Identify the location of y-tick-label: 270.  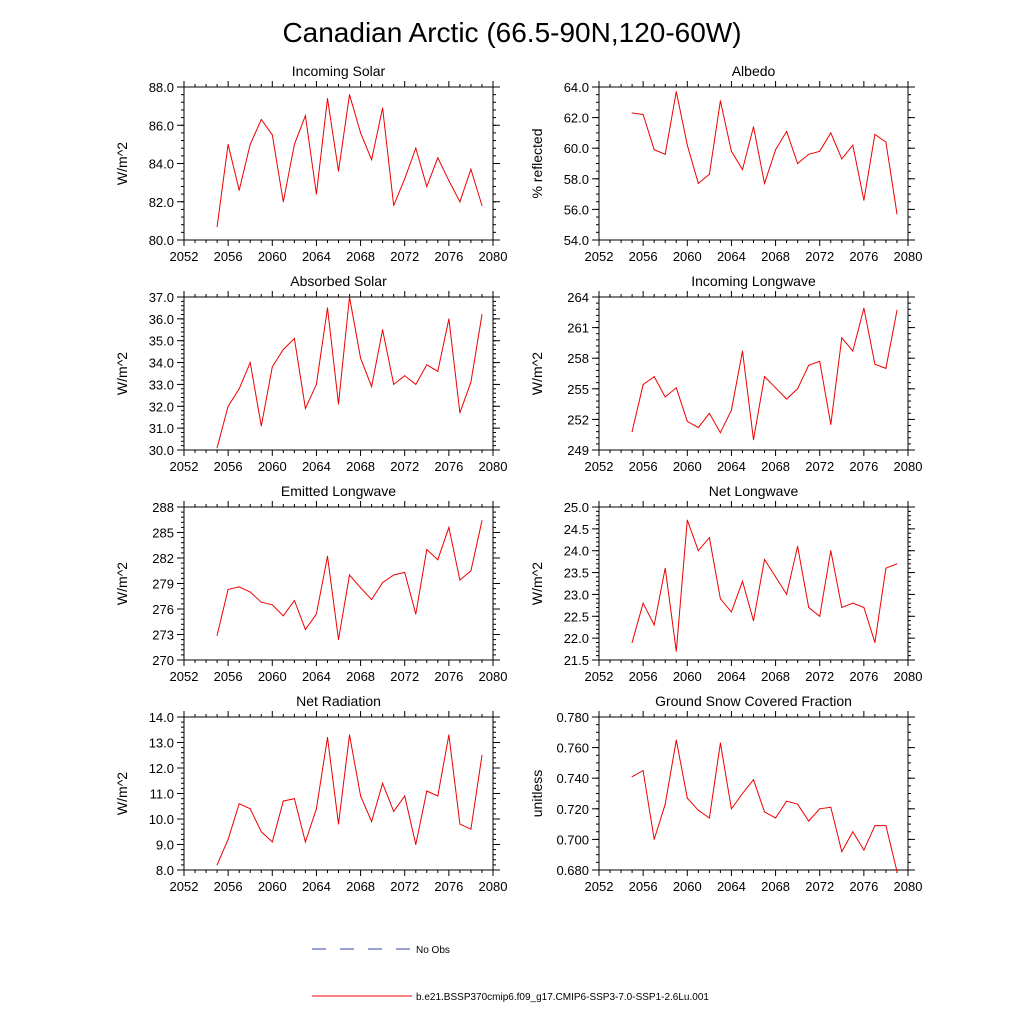
(163, 660).